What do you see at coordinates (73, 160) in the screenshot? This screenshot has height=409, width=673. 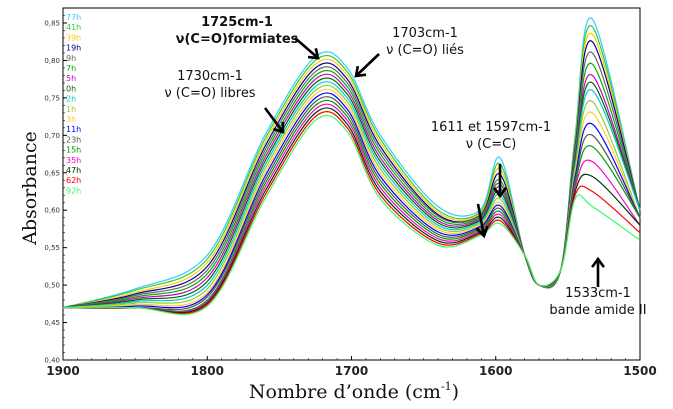 I see `legend-entry: 35h` at bounding box center [73, 160].